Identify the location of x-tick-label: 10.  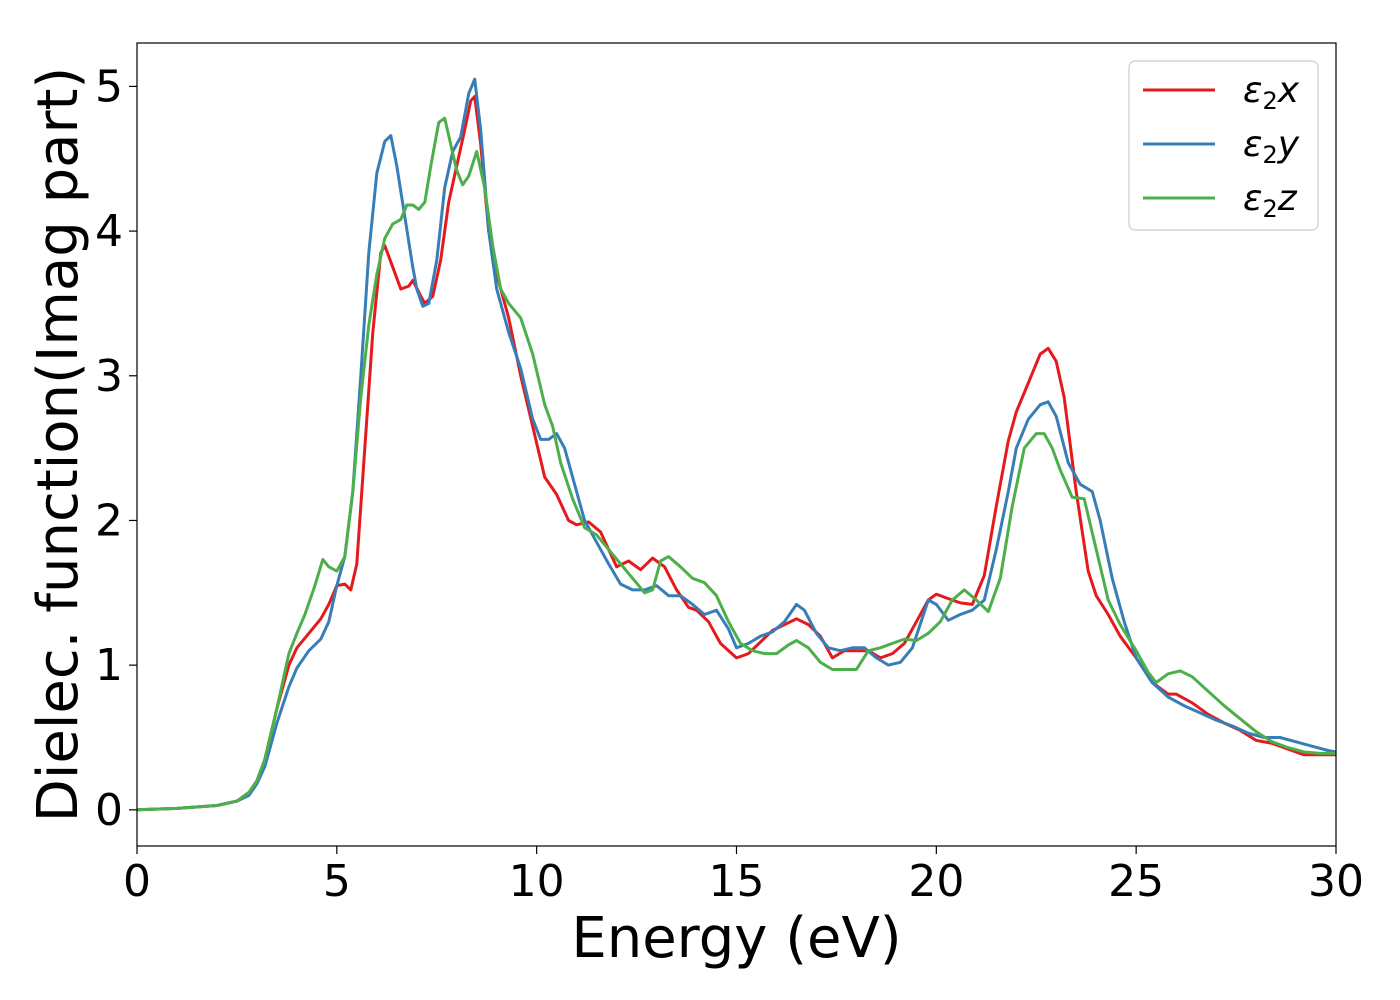
(537, 881).